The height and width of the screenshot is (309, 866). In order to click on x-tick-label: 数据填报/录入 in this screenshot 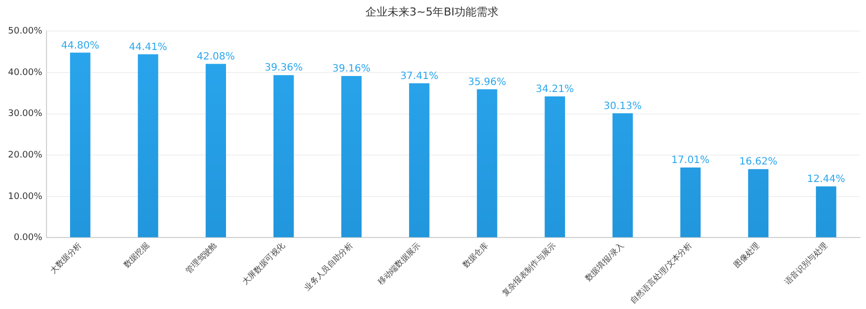, I will do `click(604, 261)`.